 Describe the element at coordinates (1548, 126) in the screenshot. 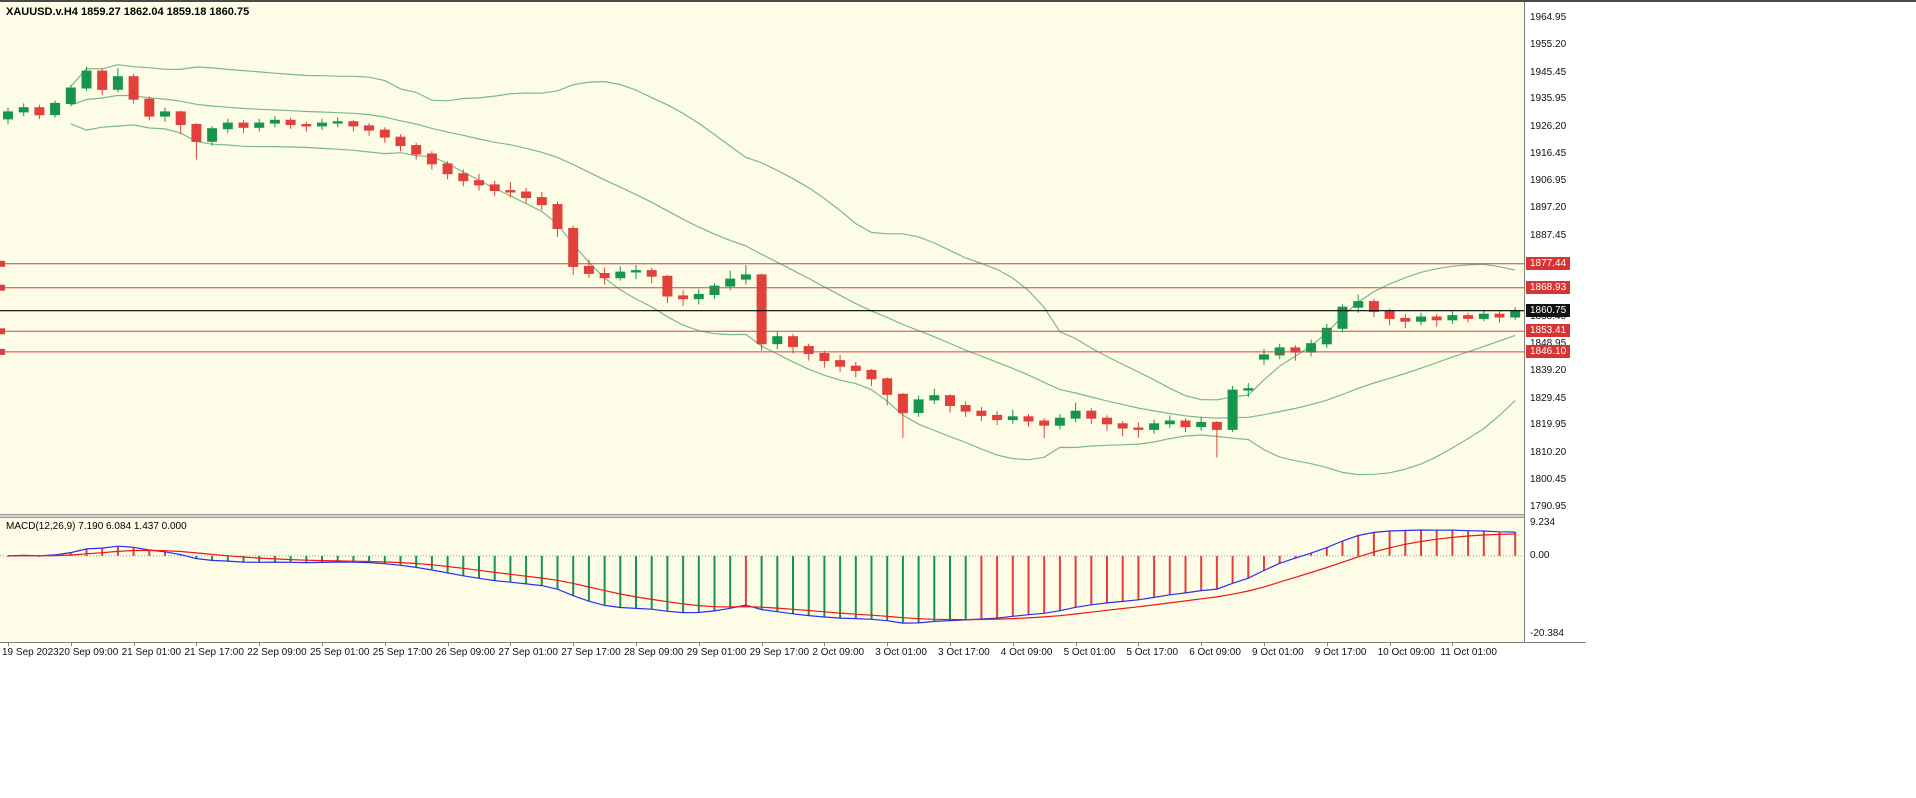

I see `price-tick-label: 1926.20` at that location.